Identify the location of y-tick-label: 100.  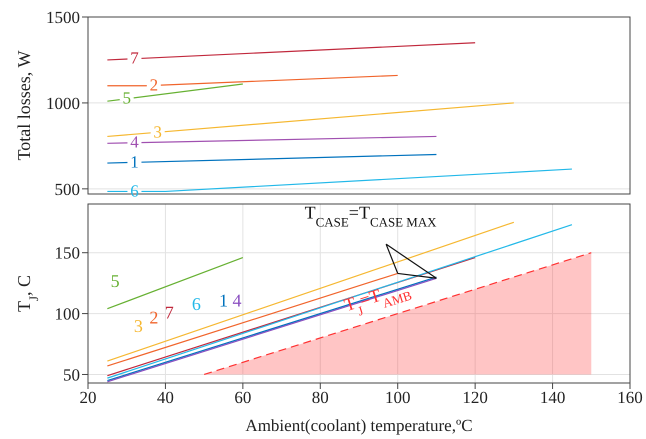
(67, 314).